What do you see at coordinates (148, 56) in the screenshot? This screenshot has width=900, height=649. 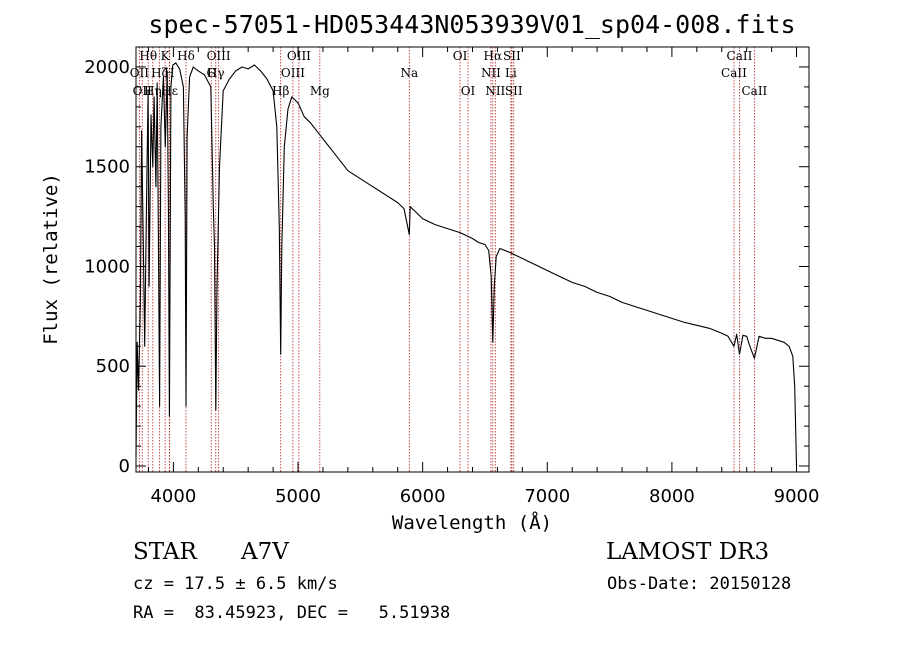 I see `line-marker-label: Hθ` at bounding box center [148, 56].